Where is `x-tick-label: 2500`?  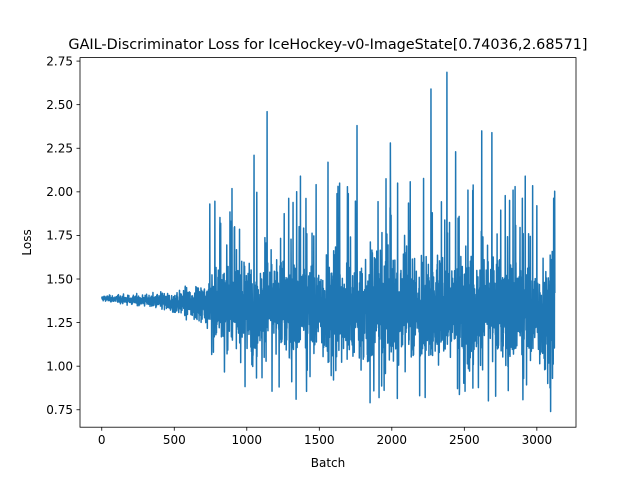
x-tick-label: 2500 is located at coordinates (464, 440).